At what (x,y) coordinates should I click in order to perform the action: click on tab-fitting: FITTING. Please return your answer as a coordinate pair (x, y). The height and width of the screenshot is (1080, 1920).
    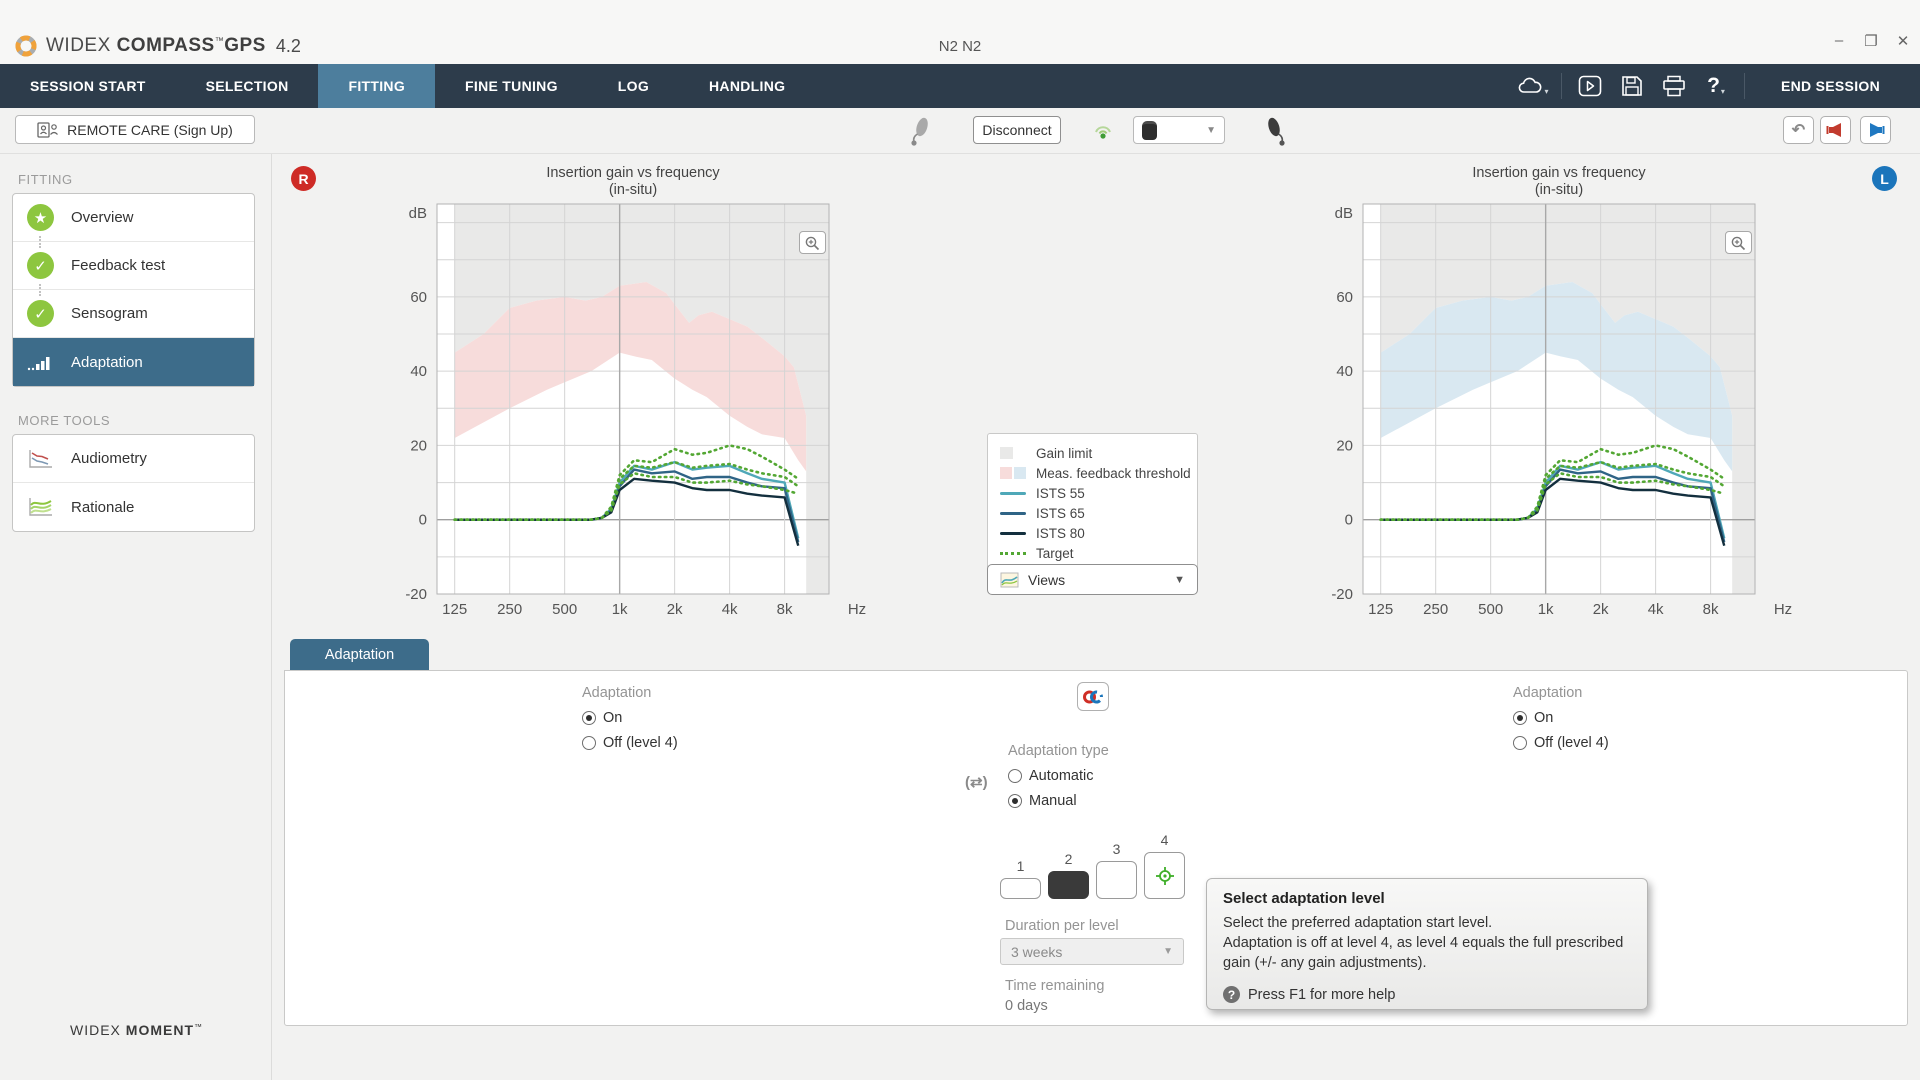
    Looking at the image, I should click on (377, 86).